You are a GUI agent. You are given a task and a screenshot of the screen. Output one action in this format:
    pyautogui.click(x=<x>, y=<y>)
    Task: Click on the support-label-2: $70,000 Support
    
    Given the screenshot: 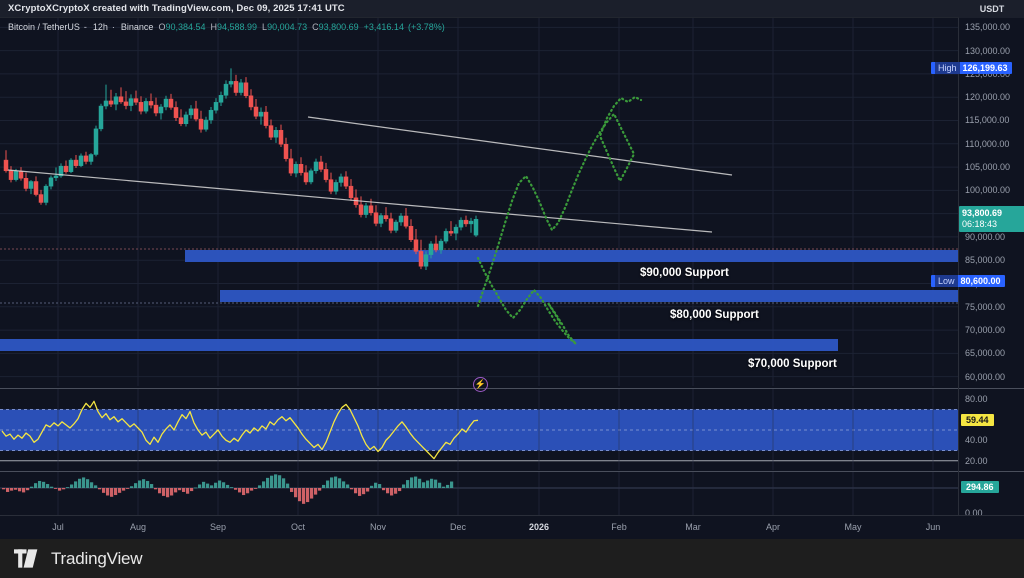 What is the action you would take?
    pyautogui.click(x=792, y=364)
    